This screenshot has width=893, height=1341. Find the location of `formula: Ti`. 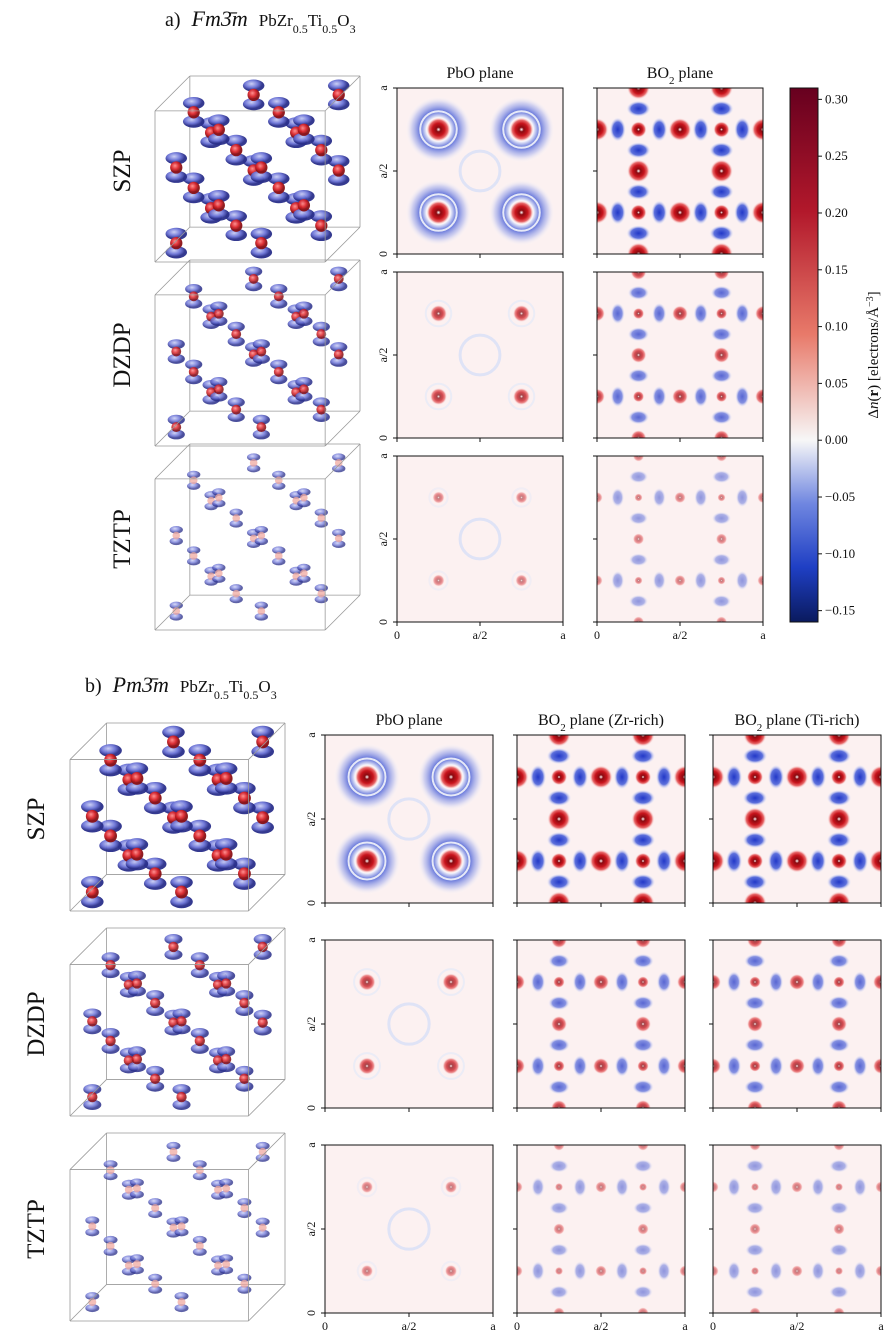

formula: Ti is located at coordinates (315, 20).